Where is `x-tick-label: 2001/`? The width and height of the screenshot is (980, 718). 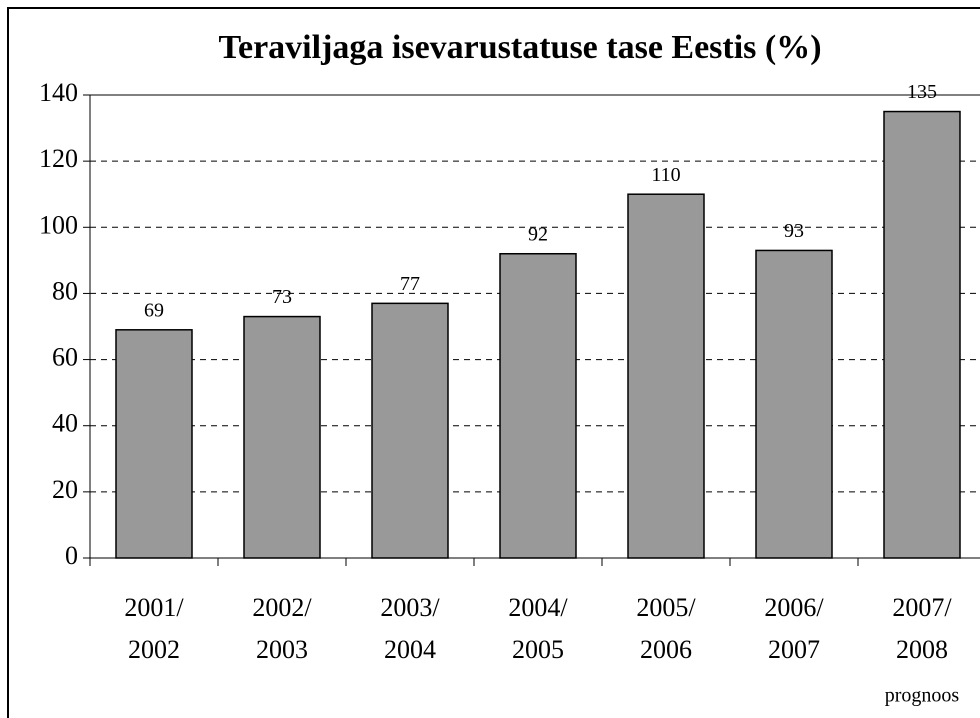
x-tick-label: 2001/ is located at coordinates (154, 607).